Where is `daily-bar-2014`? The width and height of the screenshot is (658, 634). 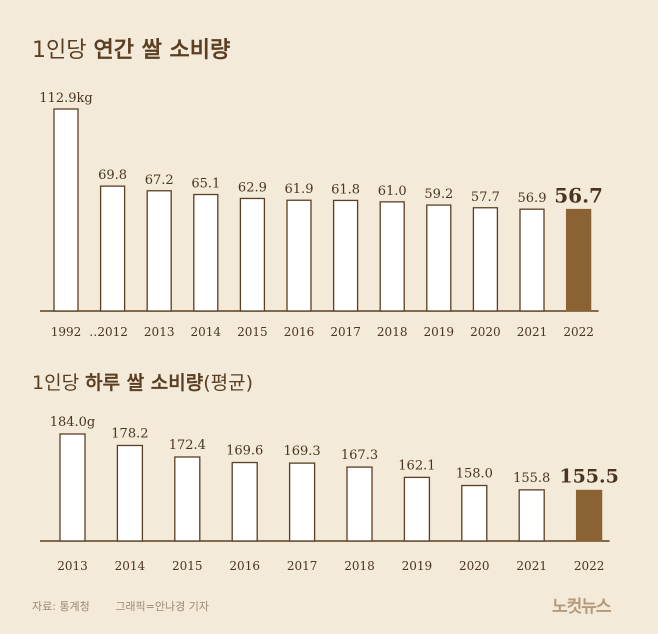
daily-bar-2014 is located at coordinates (130, 493).